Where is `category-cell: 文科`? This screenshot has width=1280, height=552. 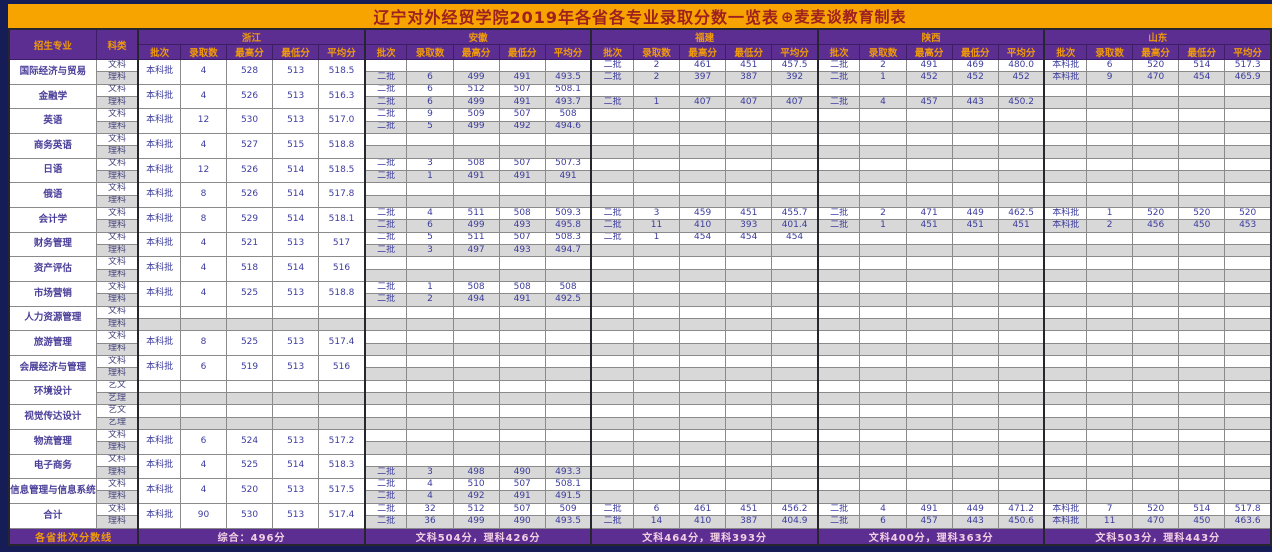 category-cell: 文科 is located at coordinates (117, 485).